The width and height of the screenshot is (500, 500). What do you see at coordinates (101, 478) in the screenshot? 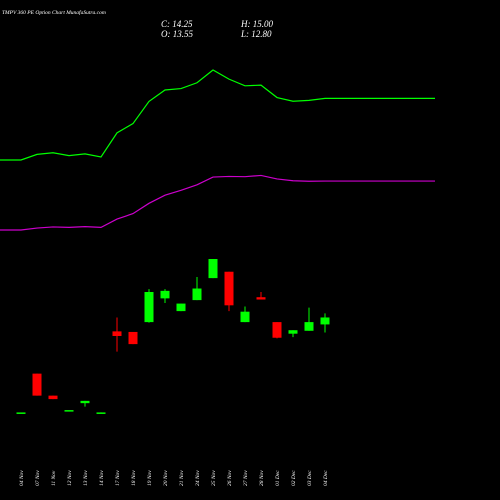
I see `x-tick-label: 14 Nov` at bounding box center [101, 478].